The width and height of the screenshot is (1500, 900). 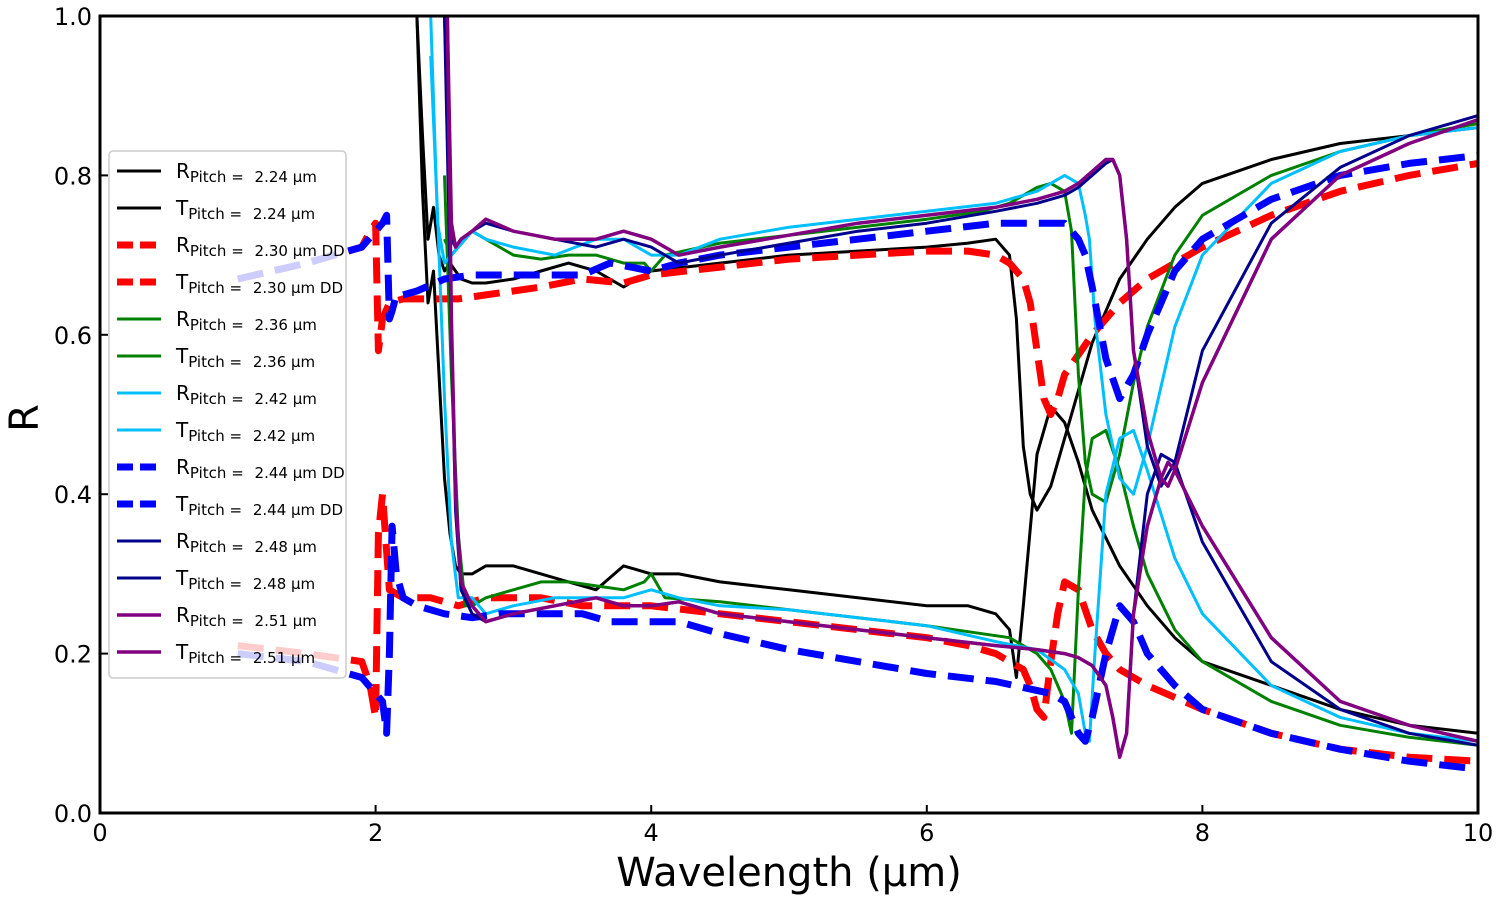 I want to click on y-tick-label: 0.6, so click(x=73, y=336).